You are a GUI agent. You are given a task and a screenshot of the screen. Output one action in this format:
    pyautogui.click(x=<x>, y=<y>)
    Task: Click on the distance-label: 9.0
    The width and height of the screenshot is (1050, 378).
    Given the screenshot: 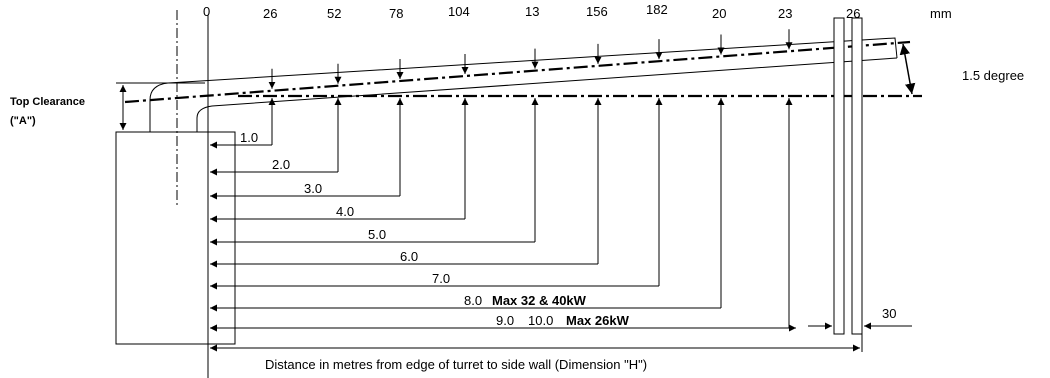 What is the action you would take?
    pyautogui.click(x=505, y=320)
    